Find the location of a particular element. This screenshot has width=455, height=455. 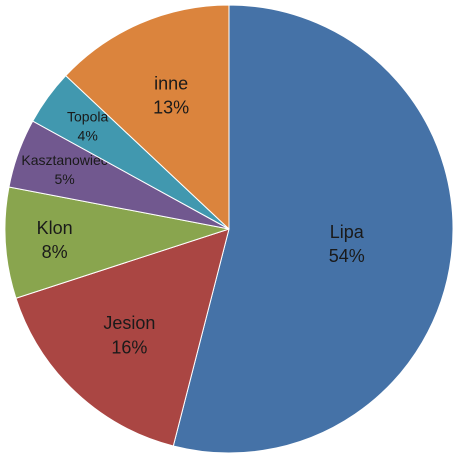

slice-label: Lipa is located at coordinates (347, 232).